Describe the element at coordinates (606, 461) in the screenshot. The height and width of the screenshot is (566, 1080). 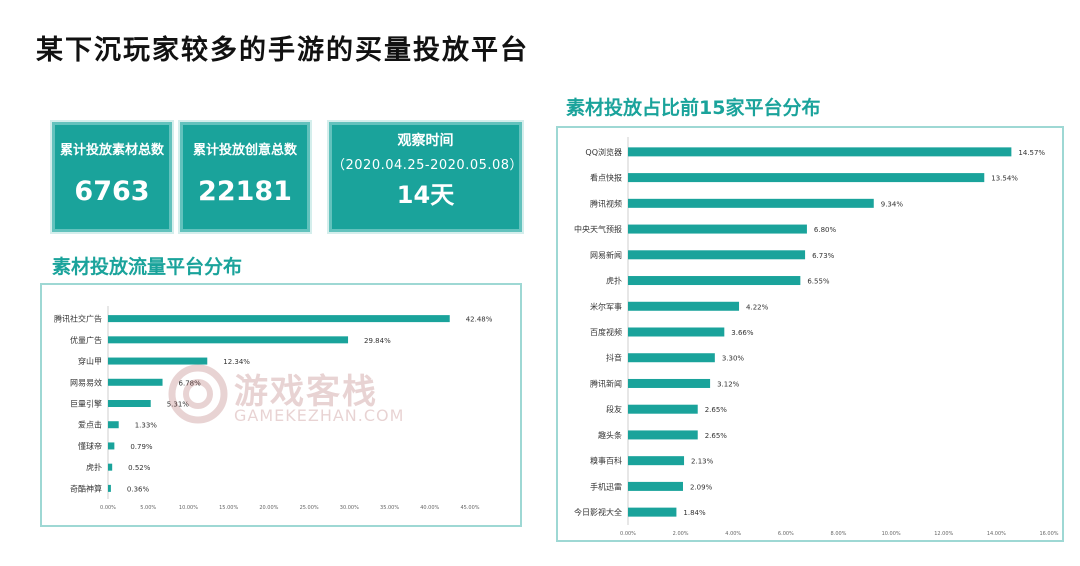
I see `top15-category-label: 糗事百科` at that location.